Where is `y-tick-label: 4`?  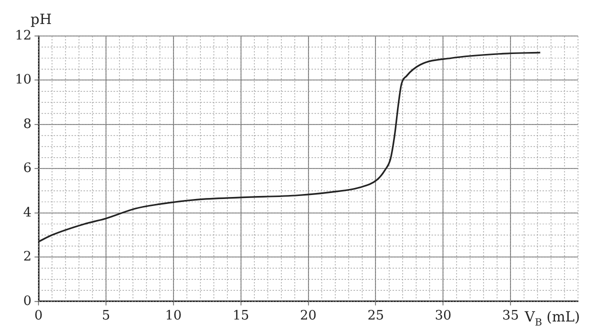 y-tick-label: 4 is located at coordinates (27, 212).